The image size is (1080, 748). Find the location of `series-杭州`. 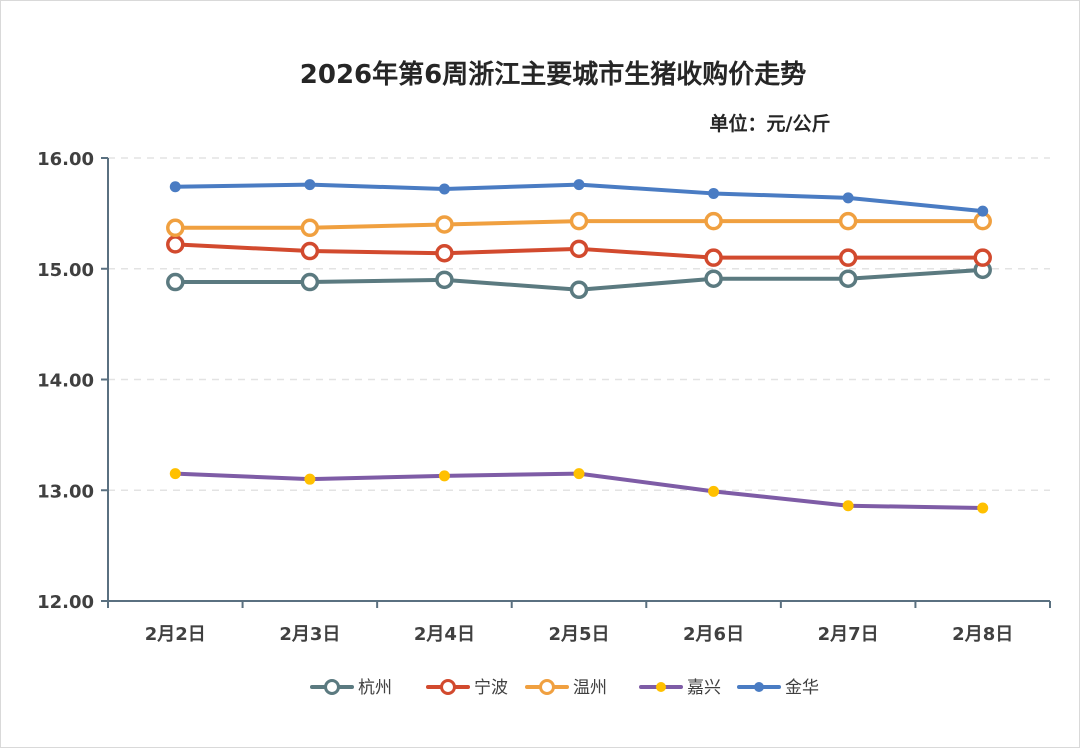

series-杭州 is located at coordinates (579, 280).